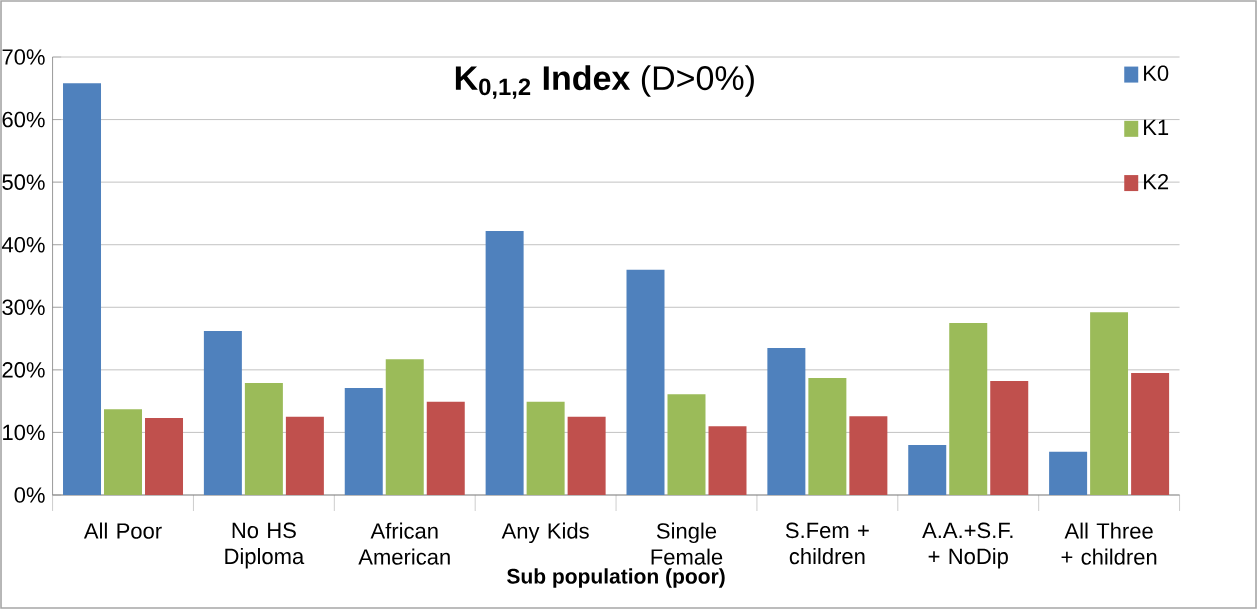 The image size is (1257, 609). What do you see at coordinates (616, 578) in the screenshot?
I see `x-axis-title: Sub population (poor)` at bounding box center [616, 578].